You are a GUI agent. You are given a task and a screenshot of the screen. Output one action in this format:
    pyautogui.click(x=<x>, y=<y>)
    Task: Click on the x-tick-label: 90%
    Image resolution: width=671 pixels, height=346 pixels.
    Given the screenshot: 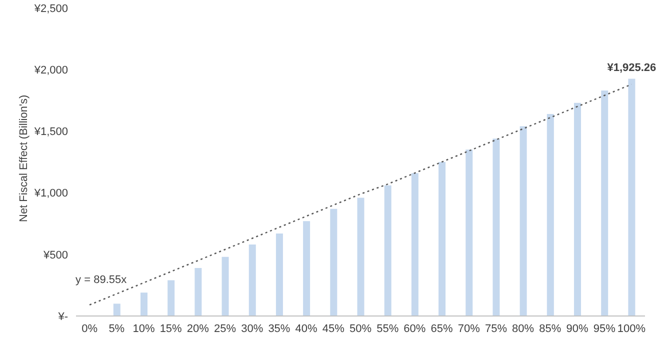 What is the action you would take?
    pyautogui.click(x=577, y=328)
    